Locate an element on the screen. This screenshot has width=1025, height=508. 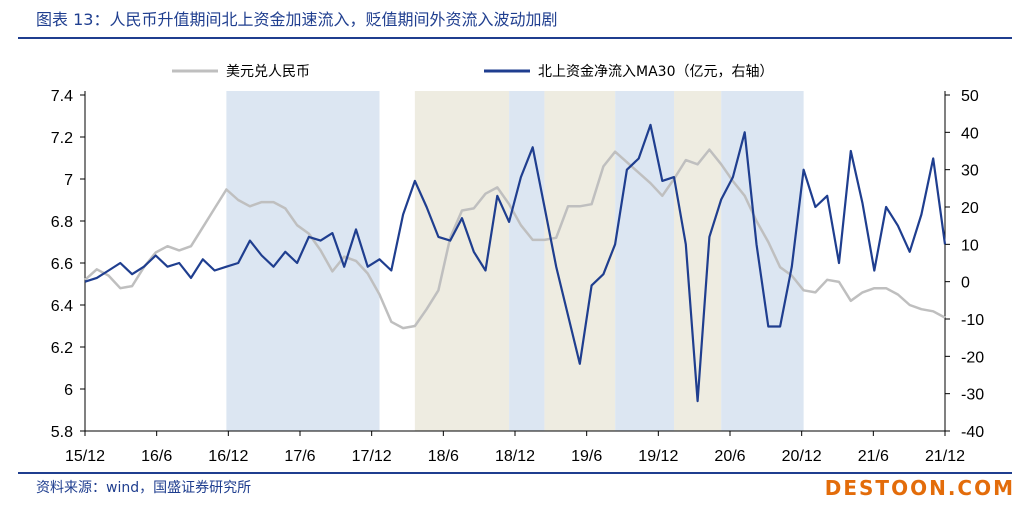
left-tick-label: 6.2 is located at coordinates (62, 348).